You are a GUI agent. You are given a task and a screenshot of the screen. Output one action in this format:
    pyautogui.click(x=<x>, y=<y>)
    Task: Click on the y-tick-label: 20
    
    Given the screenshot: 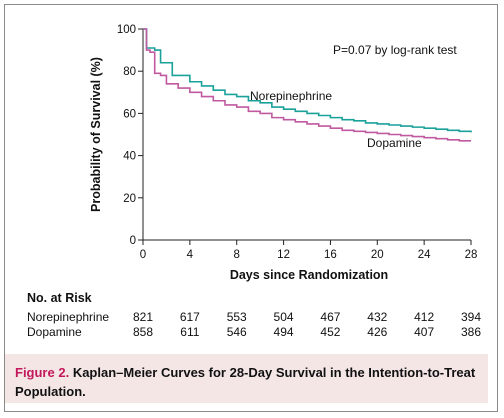 What is the action you would take?
    pyautogui.click(x=129, y=199)
    